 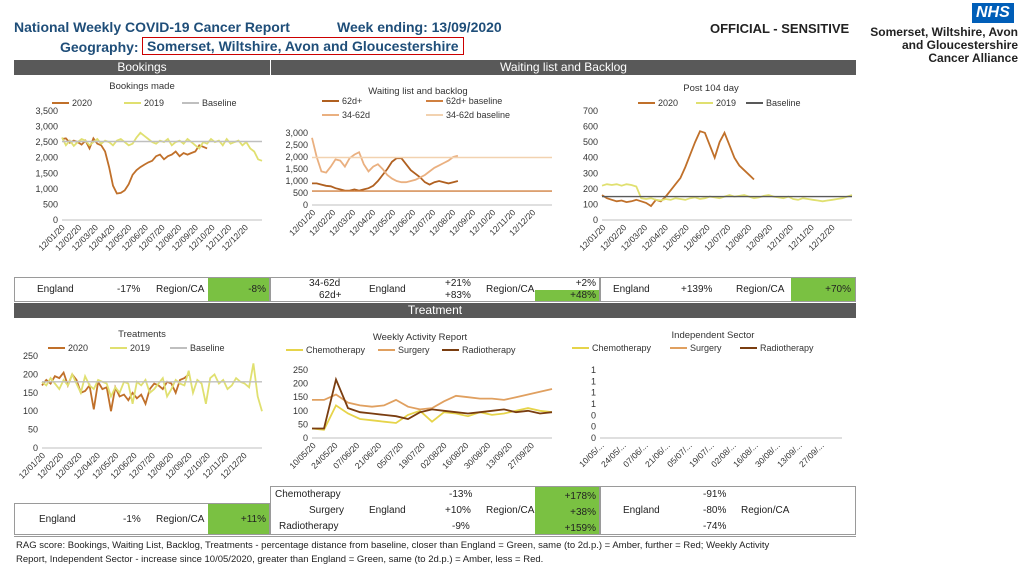 I want to click on treatments-ytick: 150, so click(x=30, y=393).